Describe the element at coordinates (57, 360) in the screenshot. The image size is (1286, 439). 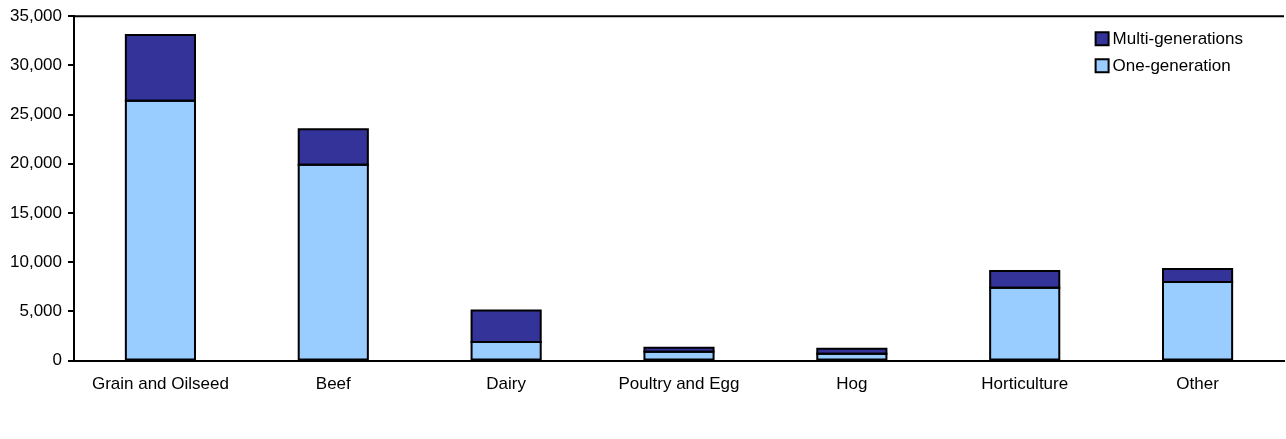
I see `y-tick-label: 0` at that location.